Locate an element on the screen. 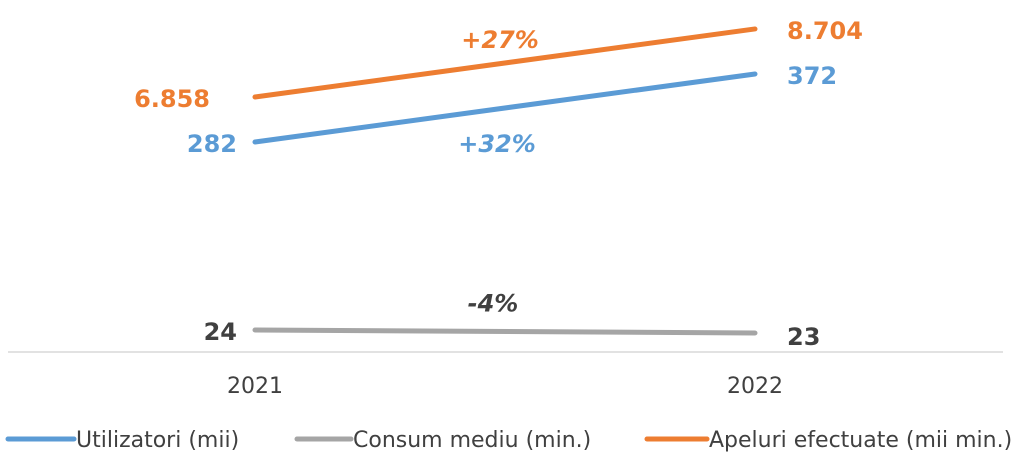 This screenshot has height=457, width=1028. x-tick-label-2022: 2022 is located at coordinates (755, 386).